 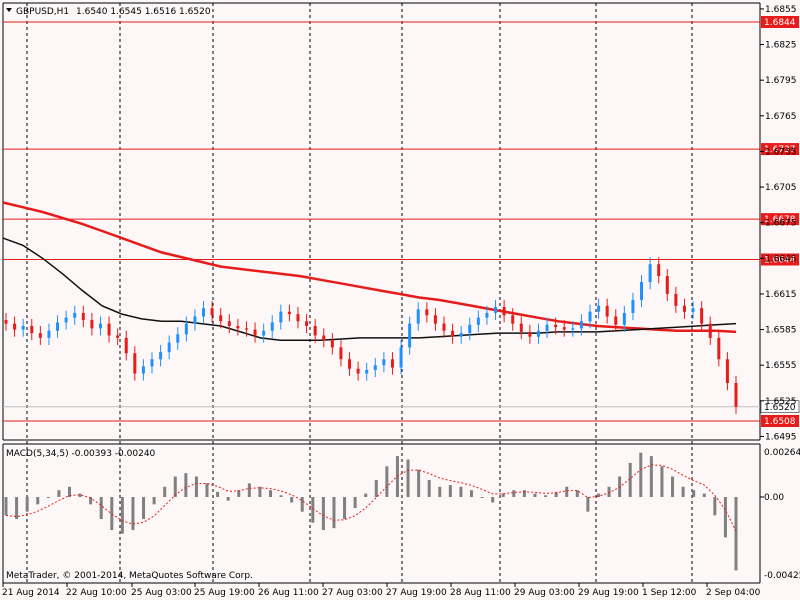 What do you see at coordinates (774, 498) in the screenshot?
I see `macd-tick-zero: 0.00` at bounding box center [774, 498].